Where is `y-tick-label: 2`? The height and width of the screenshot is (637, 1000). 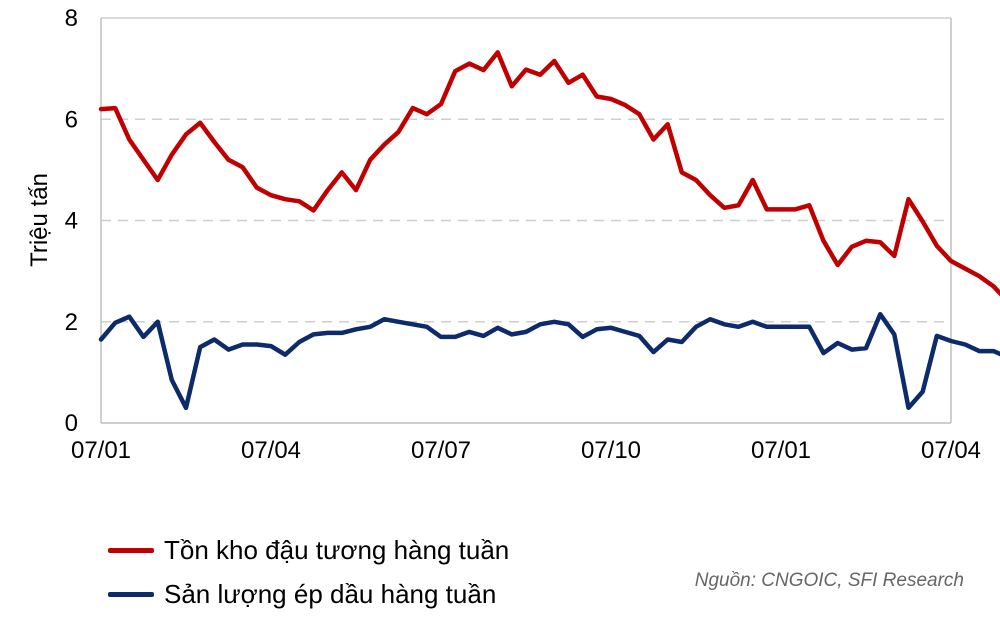
y-tick-label: 2 is located at coordinates (71, 322).